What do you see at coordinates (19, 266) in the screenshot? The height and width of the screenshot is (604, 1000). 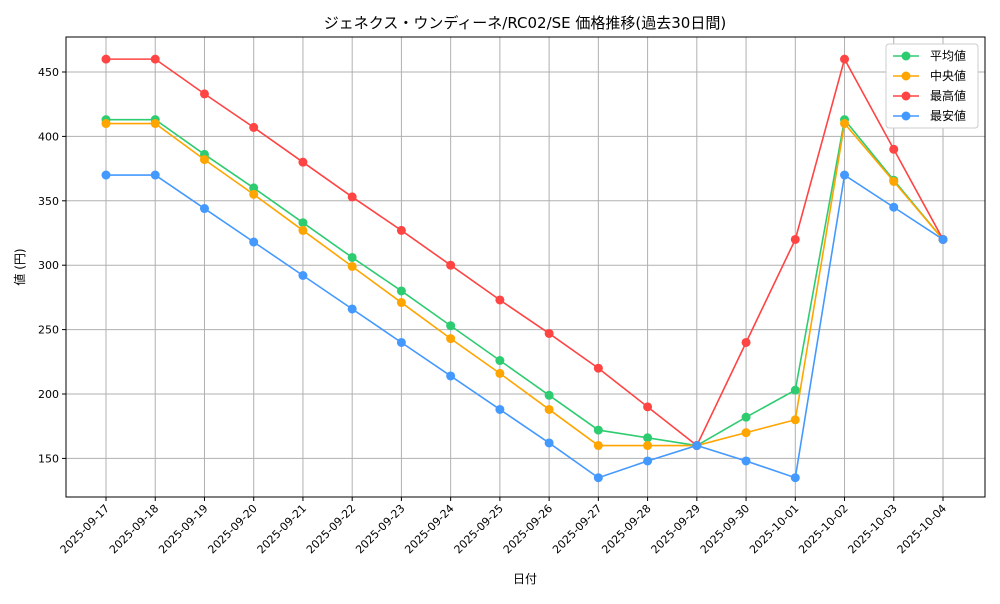 I see `y-axis-label: 値 (円)` at bounding box center [19, 266].